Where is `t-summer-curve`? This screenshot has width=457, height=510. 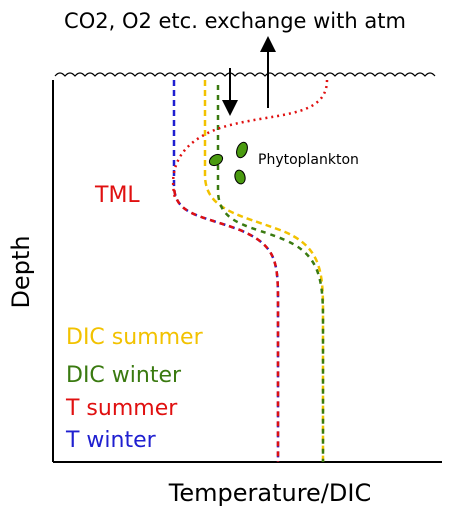
t-summer-curve is located at coordinates (226, 323).